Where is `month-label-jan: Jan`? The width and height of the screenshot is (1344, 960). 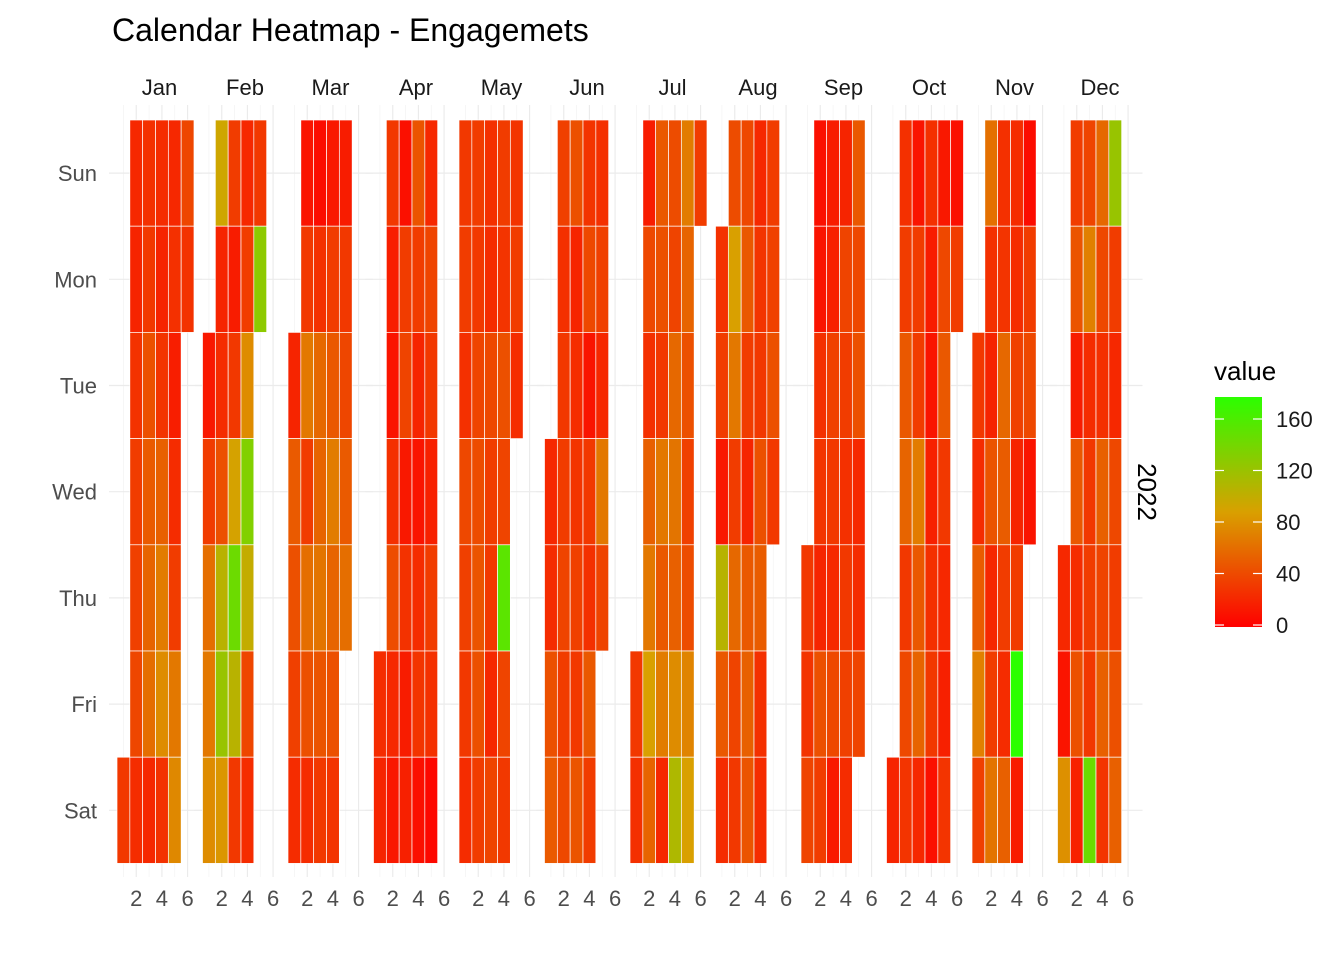 month-label-jan: Jan is located at coordinates (159, 87).